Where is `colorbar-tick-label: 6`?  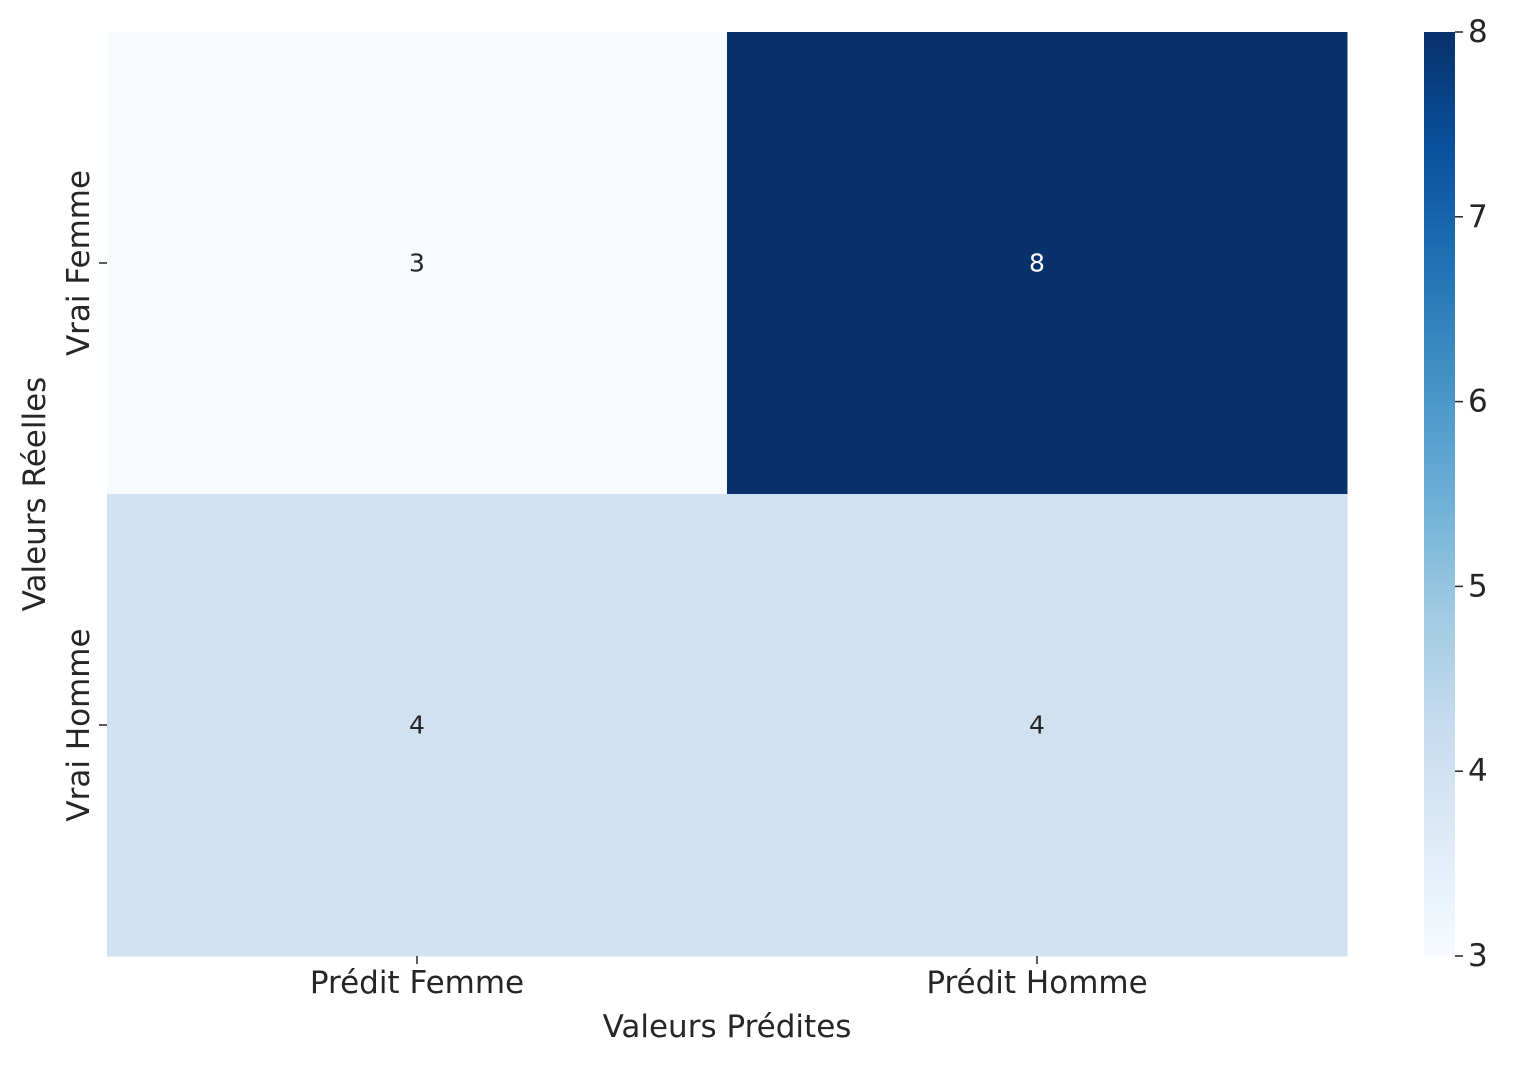 colorbar-tick-label: 6 is located at coordinates (1478, 402).